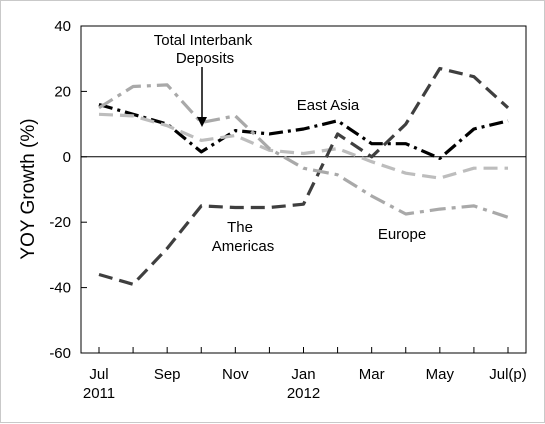 This screenshot has width=545, height=424. Describe the element at coordinates (98, 374) in the screenshot. I see `x-tick-label: Jul` at that location.